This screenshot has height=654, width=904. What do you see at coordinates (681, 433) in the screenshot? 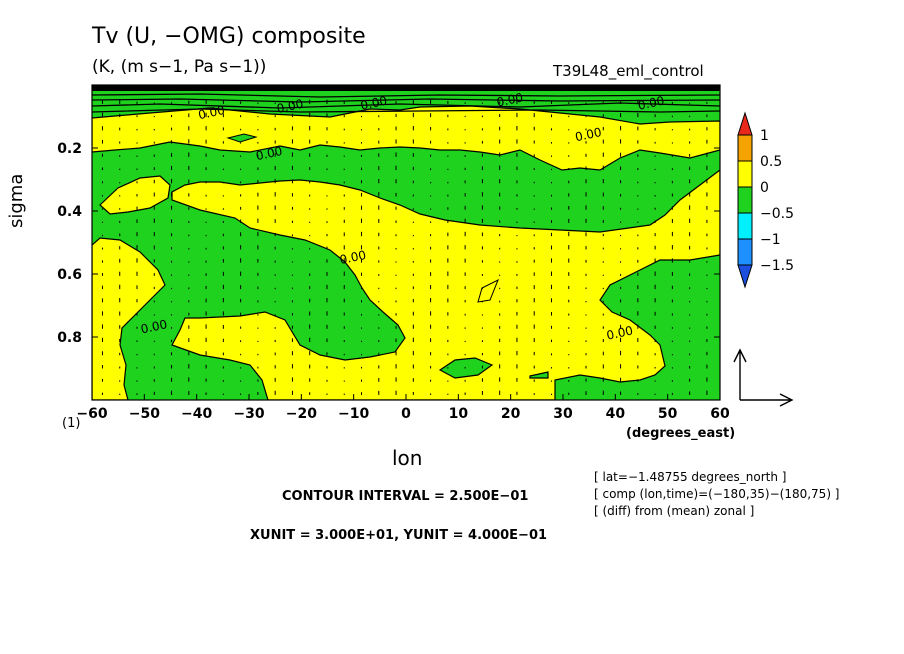
I see `x-unit-label: (degrees_east)` at bounding box center [681, 433].